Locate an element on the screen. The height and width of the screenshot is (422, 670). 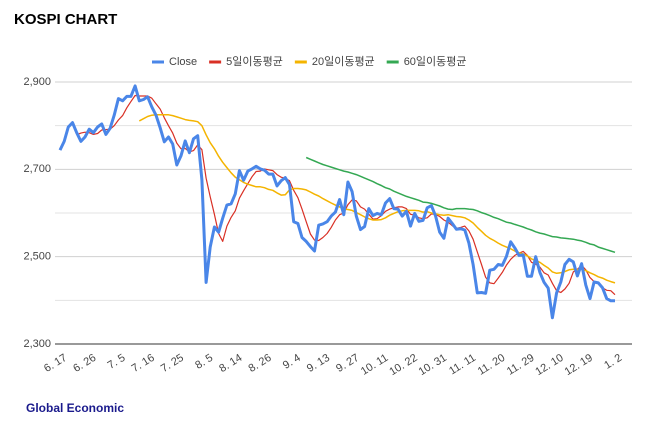
y-tick-label: 2,300 is located at coordinates (37, 344).